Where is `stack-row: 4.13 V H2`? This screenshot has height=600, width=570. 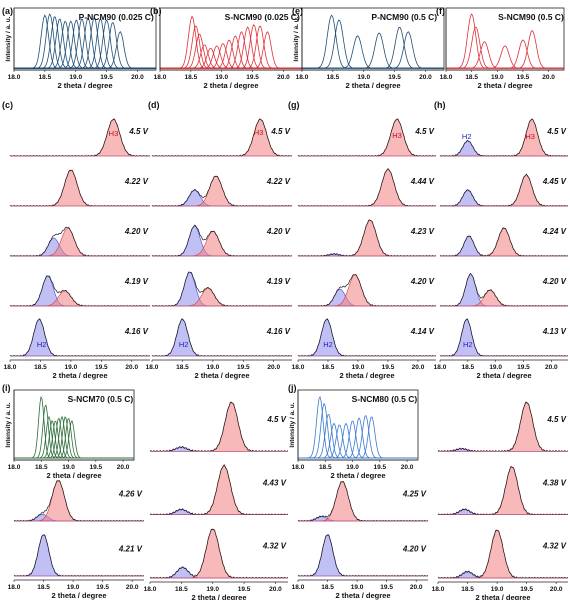 stack-row: 4.13 V H2 is located at coordinates (504, 337).